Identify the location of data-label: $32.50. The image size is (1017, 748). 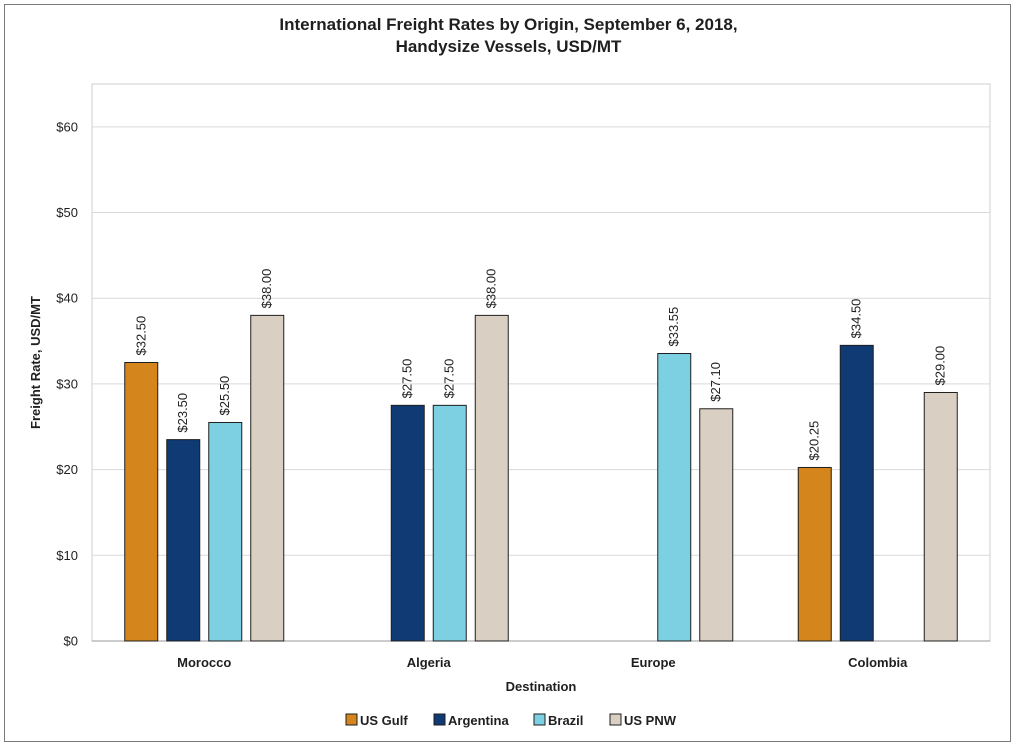
(140, 336).